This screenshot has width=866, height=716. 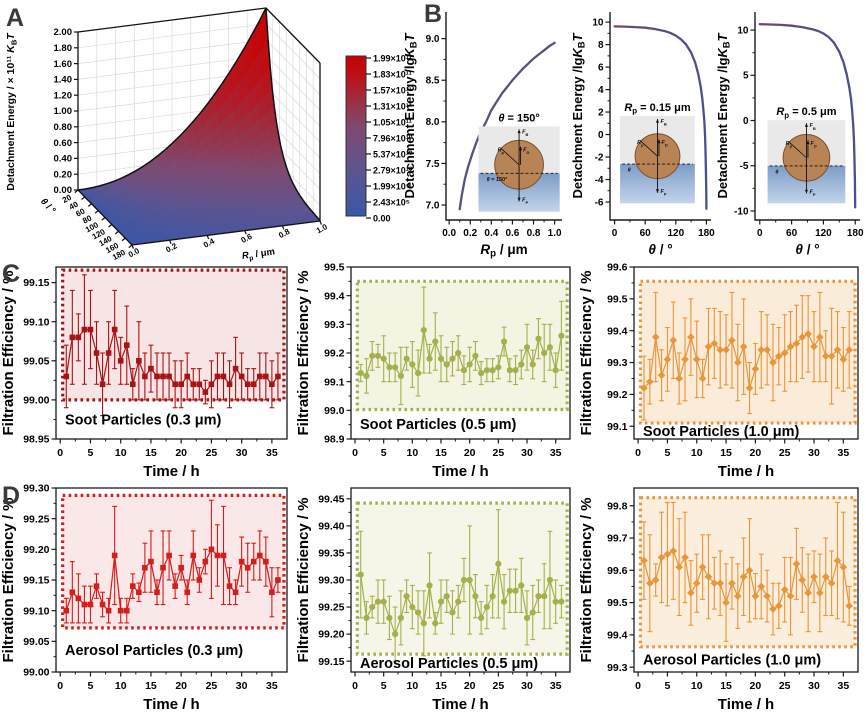 I want to click on svg-text: 99.05, so click(x=36, y=642).